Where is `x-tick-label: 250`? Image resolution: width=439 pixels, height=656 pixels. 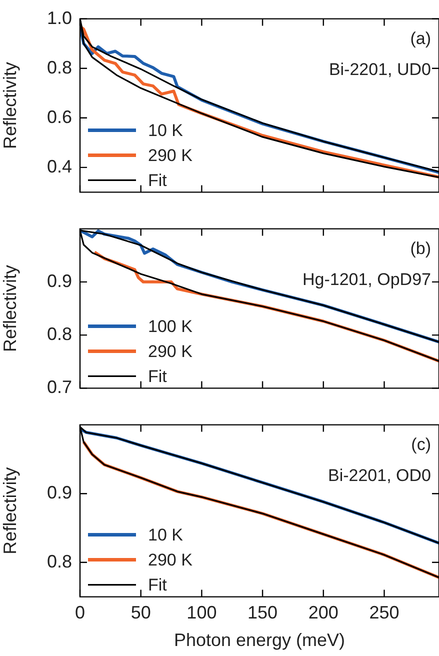
x-tick-label: 250 is located at coordinates (384, 612).